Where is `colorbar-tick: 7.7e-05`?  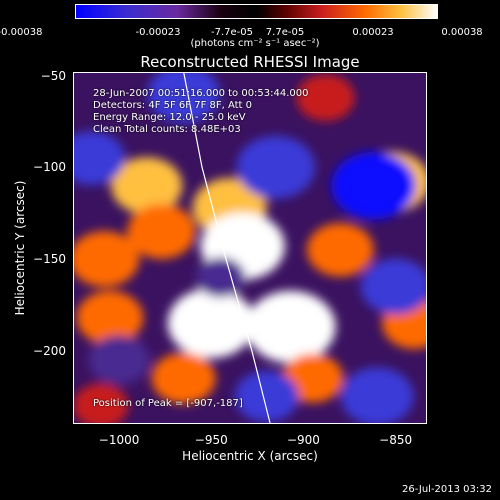 colorbar-tick: 7.7e-05 is located at coordinates (285, 32).